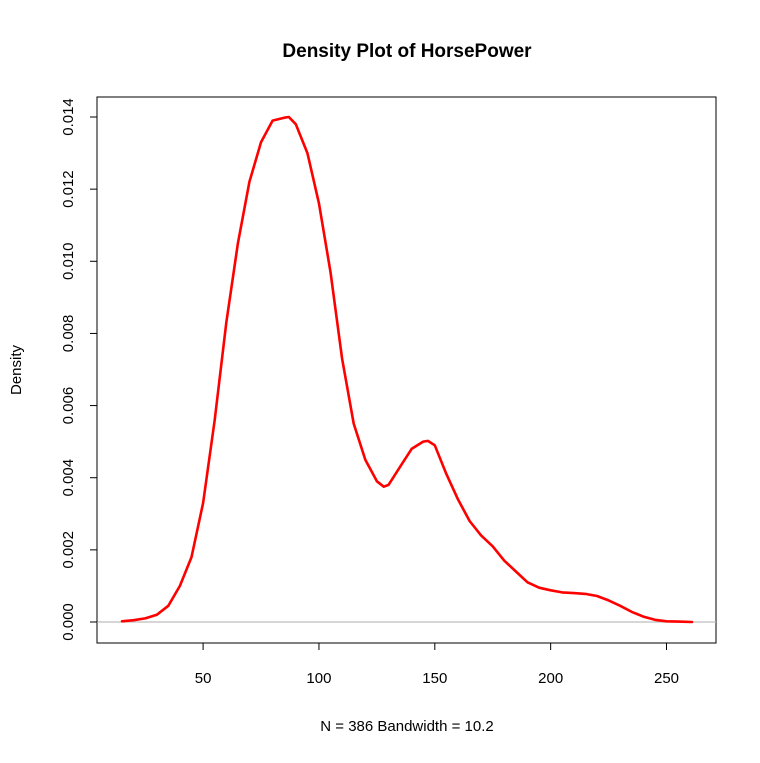 This screenshot has height=763, width=760. Describe the element at coordinates (434, 678) in the screenshot. I see `x-tick-label: 150` at that location.